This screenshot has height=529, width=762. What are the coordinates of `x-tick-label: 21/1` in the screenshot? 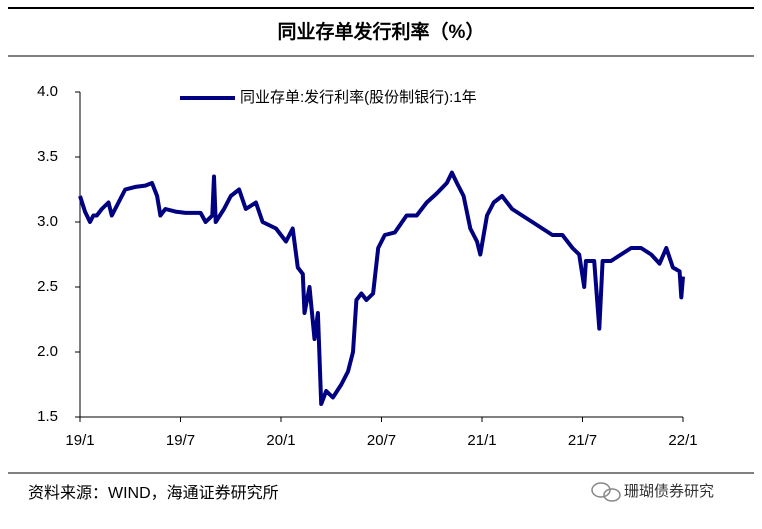 It's located at (481, 440).